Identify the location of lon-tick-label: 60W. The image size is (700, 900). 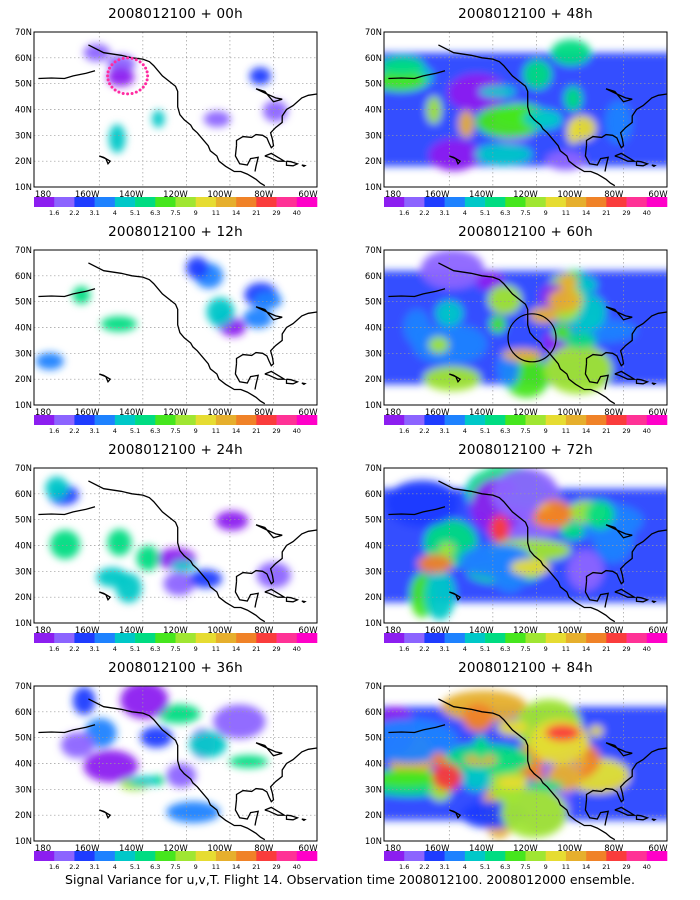
(658, 849).